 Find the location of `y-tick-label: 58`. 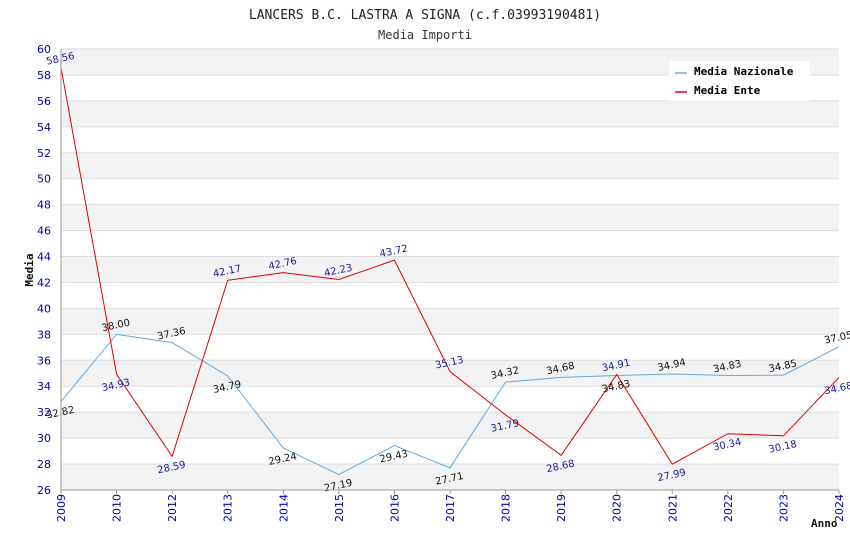

y-tick-label: 58 is located at coordinates (44, 75).